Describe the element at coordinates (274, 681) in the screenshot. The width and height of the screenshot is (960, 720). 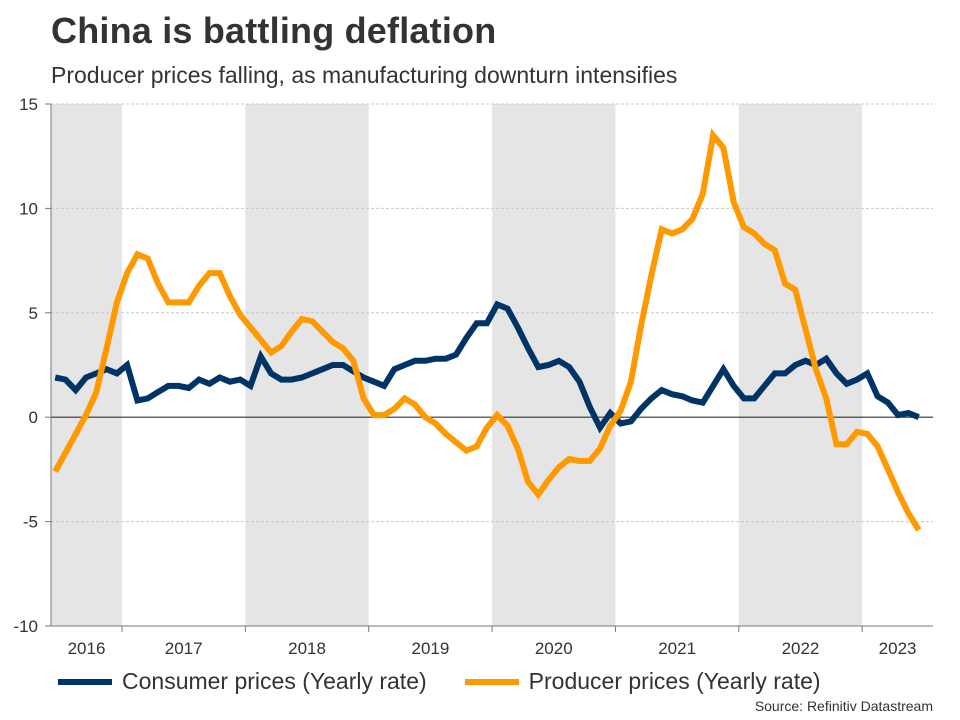
I see `legend-label-consumer: Consumer prices (Yearly rate)` at that location.